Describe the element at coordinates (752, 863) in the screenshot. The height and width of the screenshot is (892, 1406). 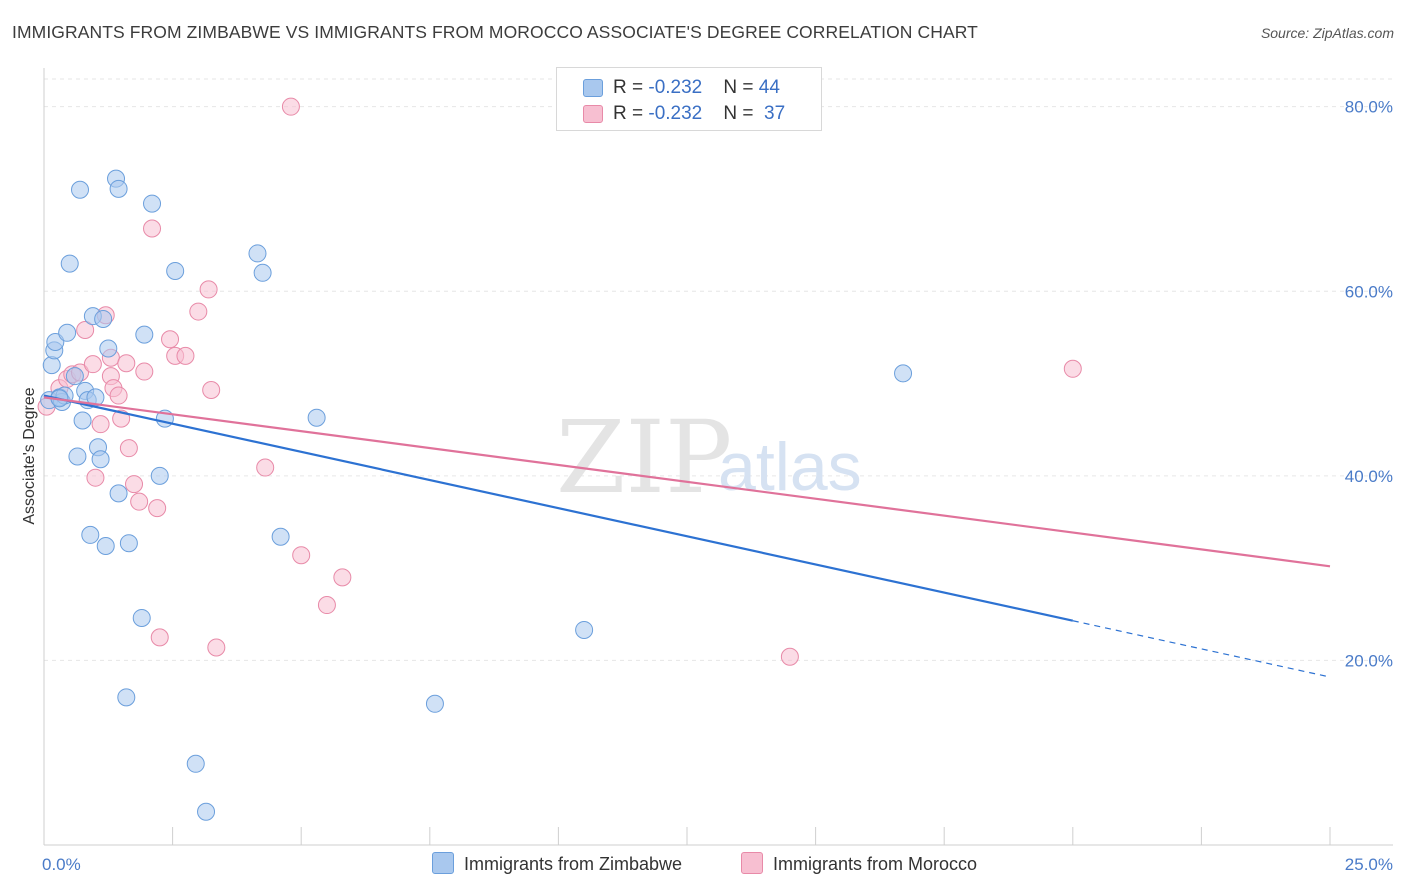
I see `bottom-legend-swatch-morocco` at that location.